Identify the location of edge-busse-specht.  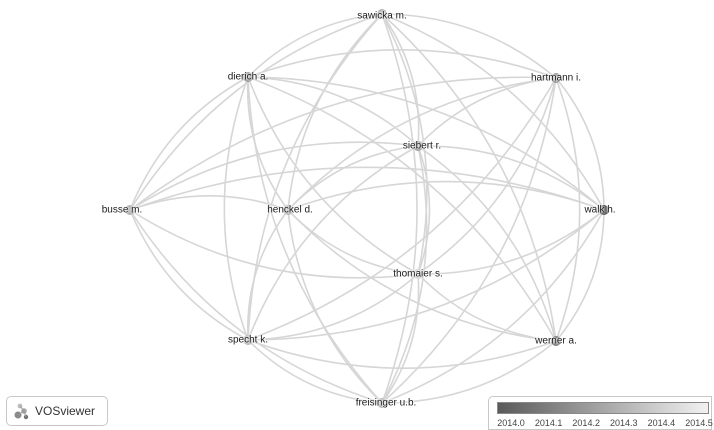
(189, 275).